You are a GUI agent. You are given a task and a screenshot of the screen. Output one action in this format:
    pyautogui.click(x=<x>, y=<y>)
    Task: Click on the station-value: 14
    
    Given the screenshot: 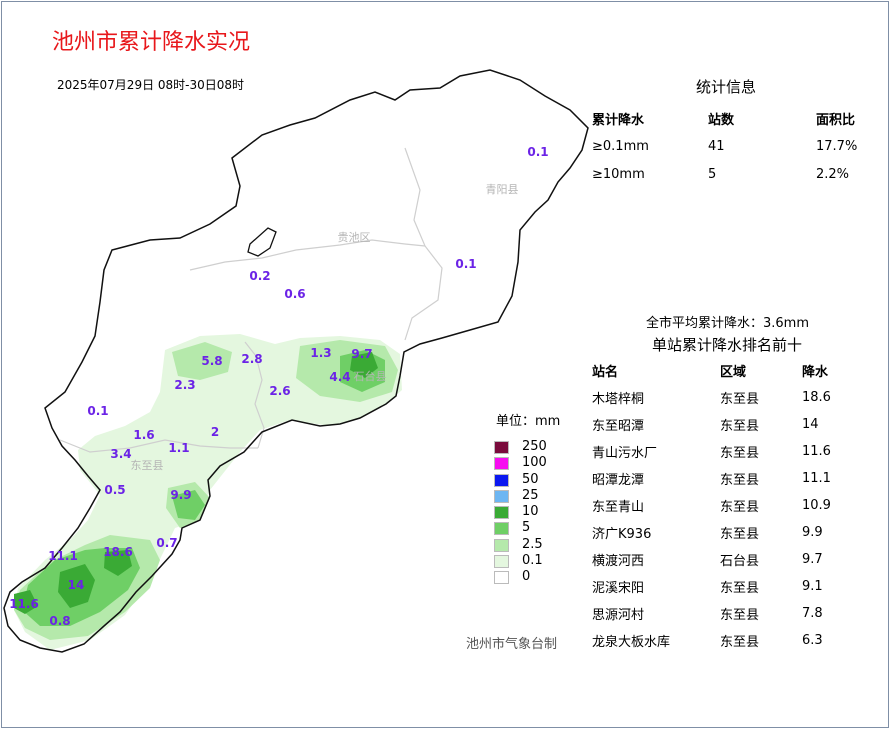 What is the action you would take?
    pyautogui.click(x=76, y=585)
    